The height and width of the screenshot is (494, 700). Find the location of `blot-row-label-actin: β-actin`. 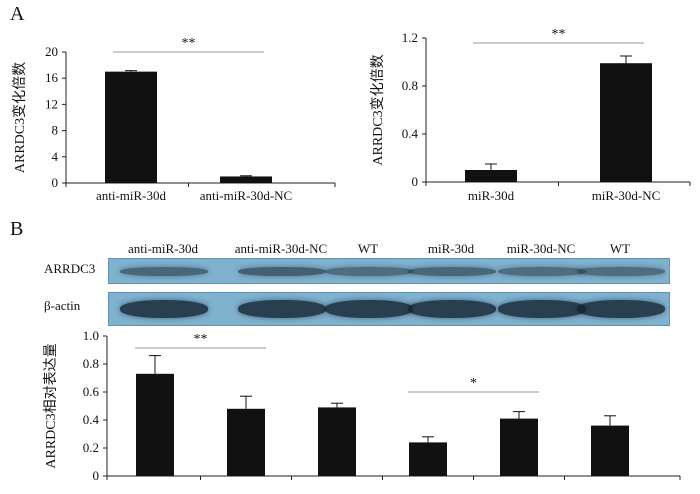

blot-row-label-actin: β-actin is located at coordinates (62, 305).